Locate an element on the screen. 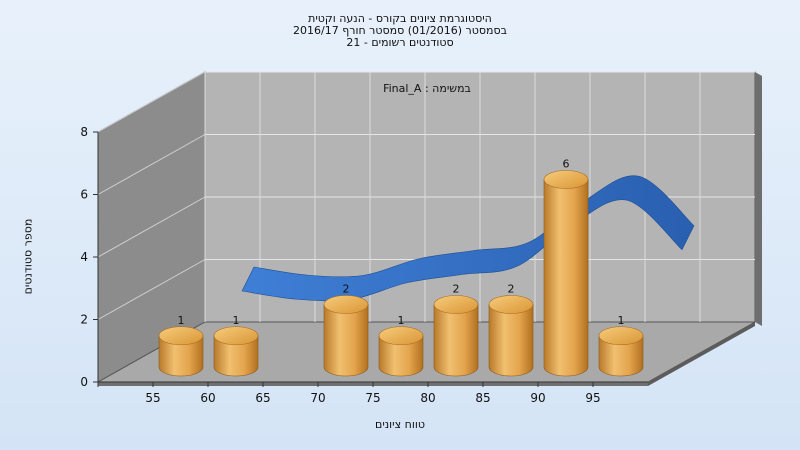 This screenshot has height=450, width=800. data-label: 6 is located at coordinates (566, 164).